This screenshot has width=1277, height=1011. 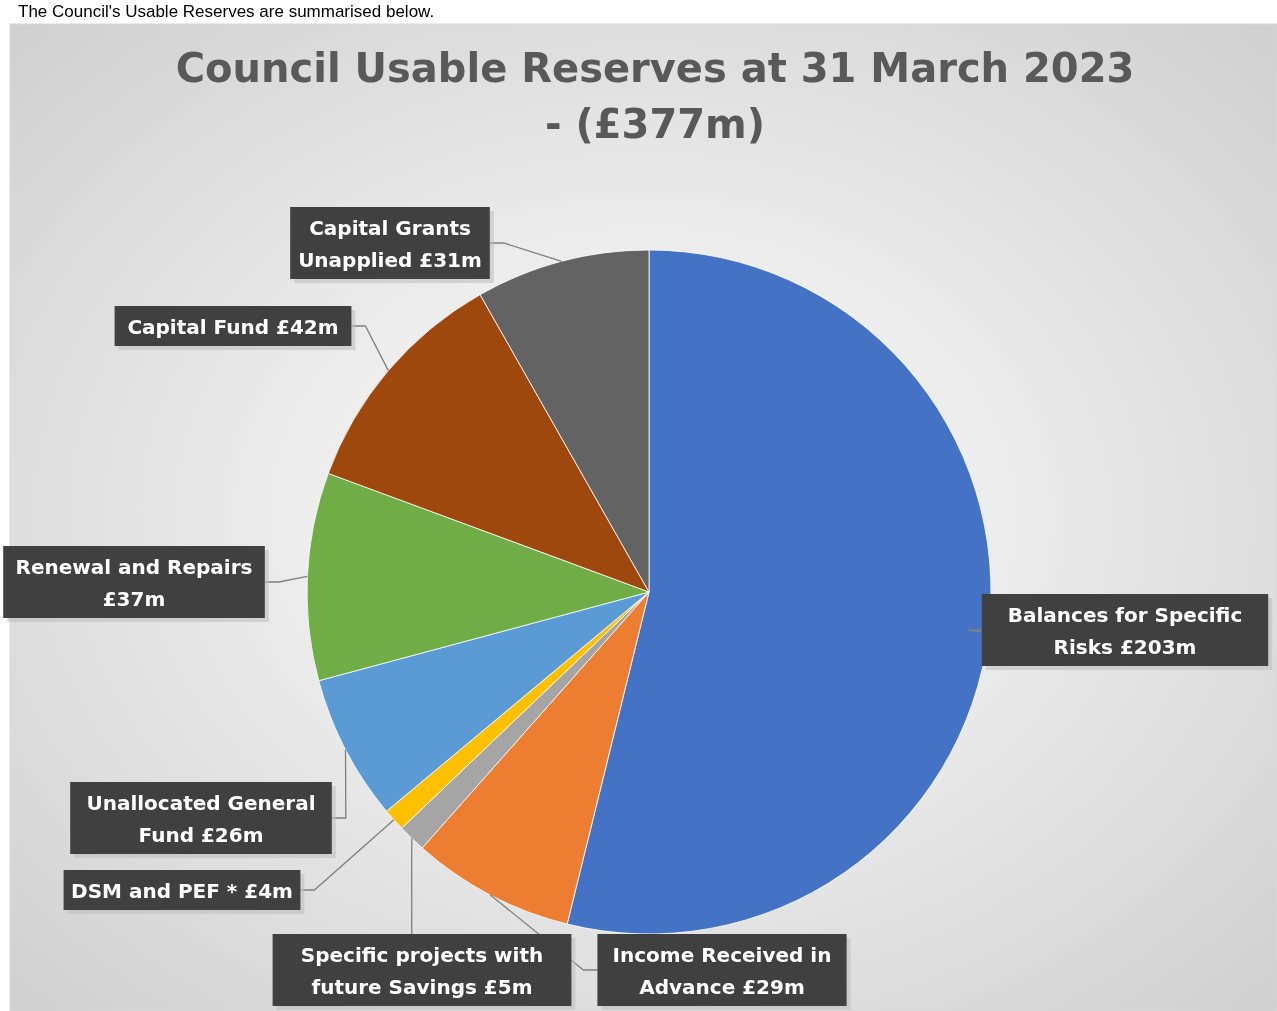 I want to click on slice-label: Income Received in Advance £29m, so click(x=722, y=971).